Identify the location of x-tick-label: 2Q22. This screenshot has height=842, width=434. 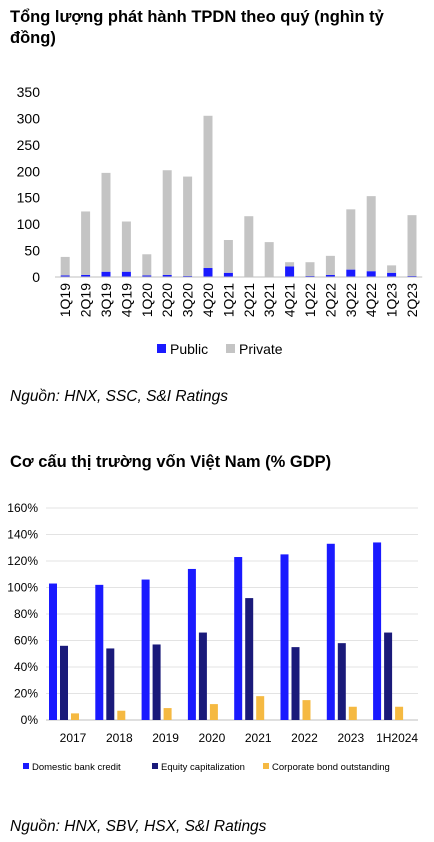
(330, 300).